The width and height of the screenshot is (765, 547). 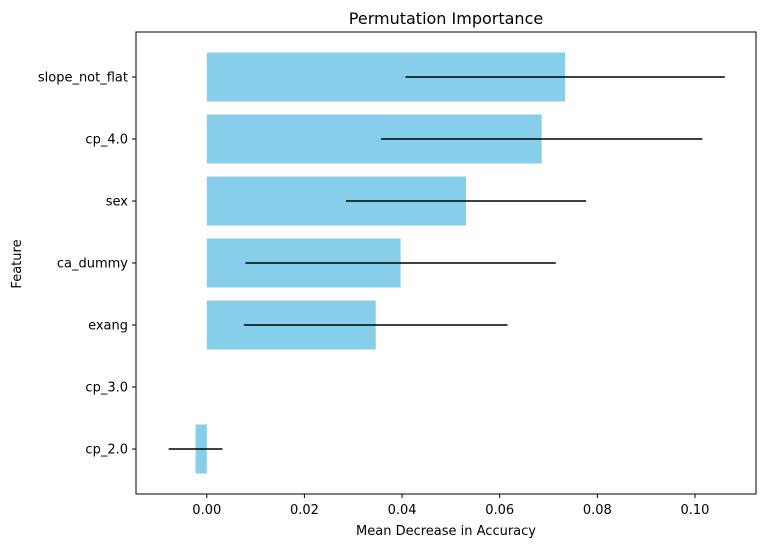 I want to click on y-tick-label-slope_not_flat: slope_not_flat, so click(x=83, y=78).